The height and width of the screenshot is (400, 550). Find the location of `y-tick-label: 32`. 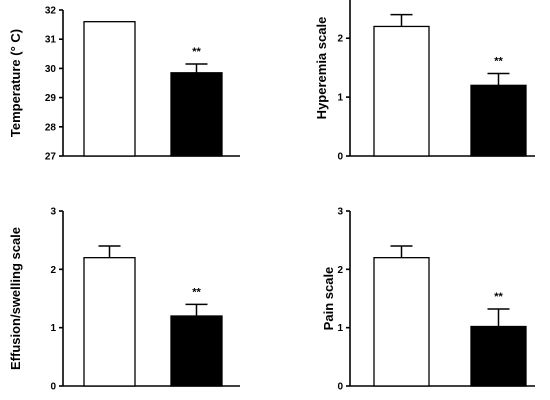

y-tick-label: 32 is located at coordinates (51, 11).